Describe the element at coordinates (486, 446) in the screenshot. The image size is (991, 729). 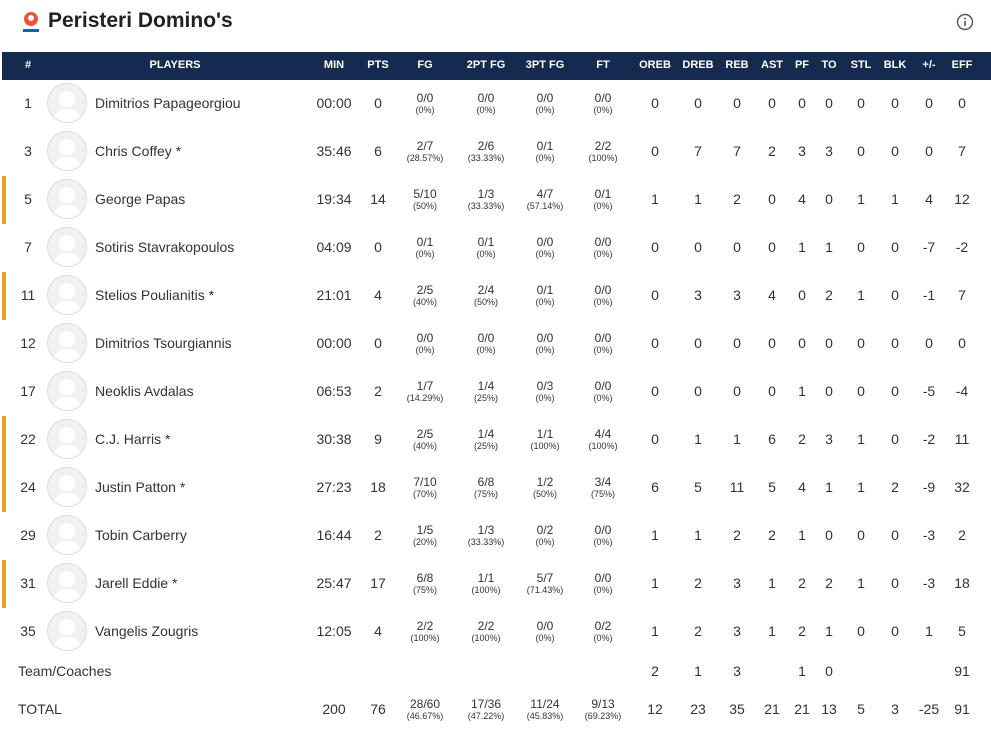
I see `shot-pct: (25%)` at that location.